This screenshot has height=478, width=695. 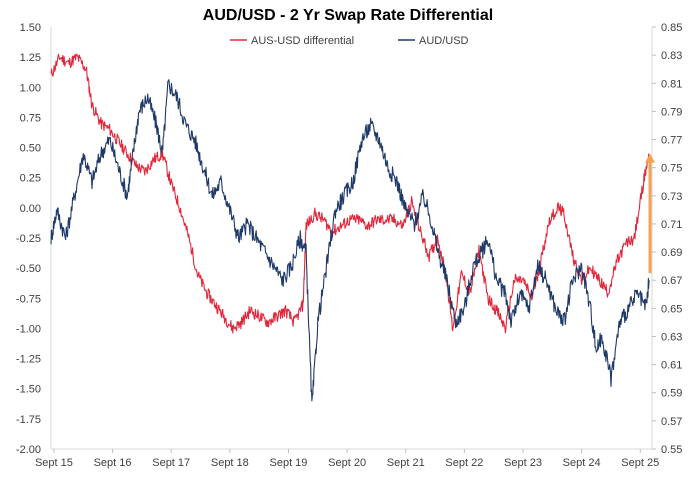 I want to click on chart-title: AUD/USD - 2 Yr Swap Rate Differential, so click(x=348, y=15).